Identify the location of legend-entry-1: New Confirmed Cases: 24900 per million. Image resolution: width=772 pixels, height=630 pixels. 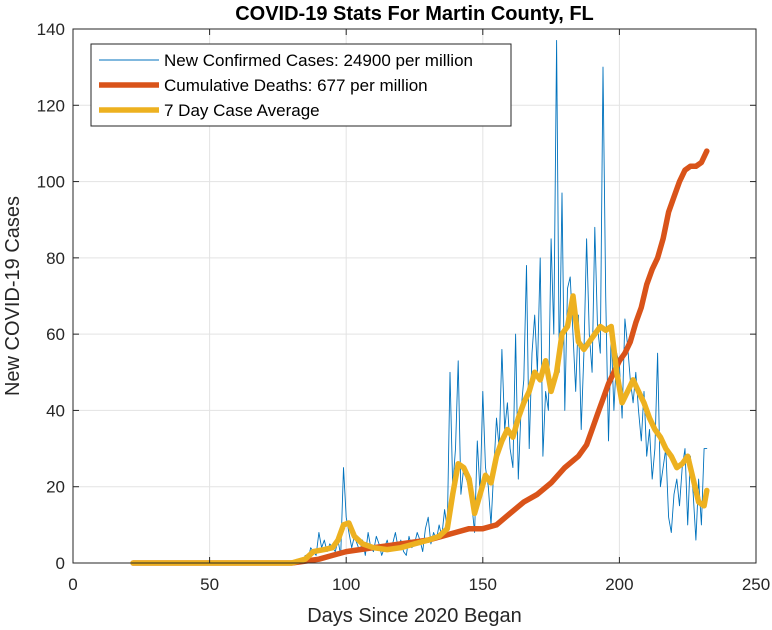
(318, 60).